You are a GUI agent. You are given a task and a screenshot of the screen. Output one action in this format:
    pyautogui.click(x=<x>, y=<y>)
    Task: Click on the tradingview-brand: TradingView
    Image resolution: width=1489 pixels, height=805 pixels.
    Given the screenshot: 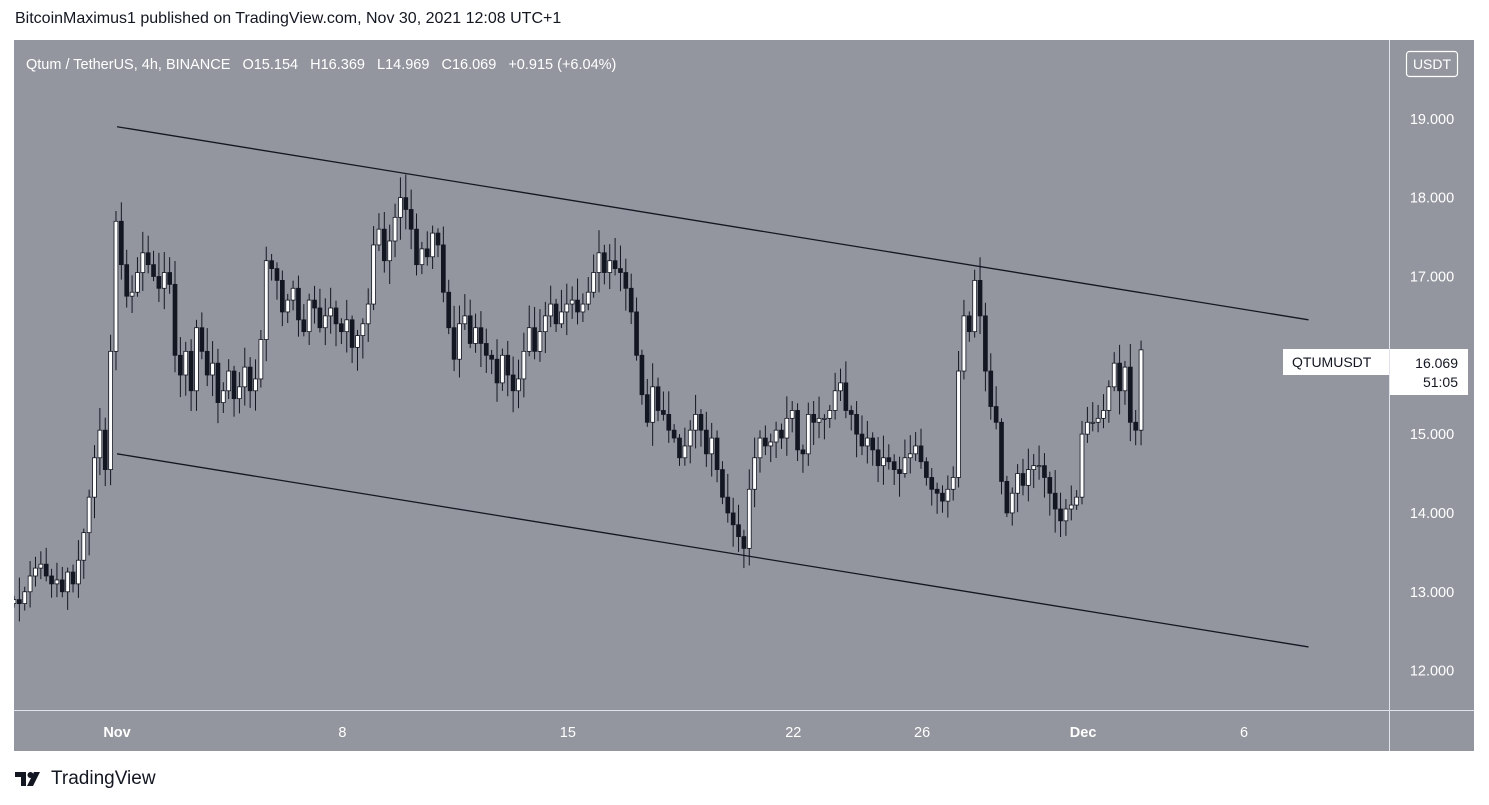 What is the action you would take?
    pyautogui.click(x=103, y=778)
    